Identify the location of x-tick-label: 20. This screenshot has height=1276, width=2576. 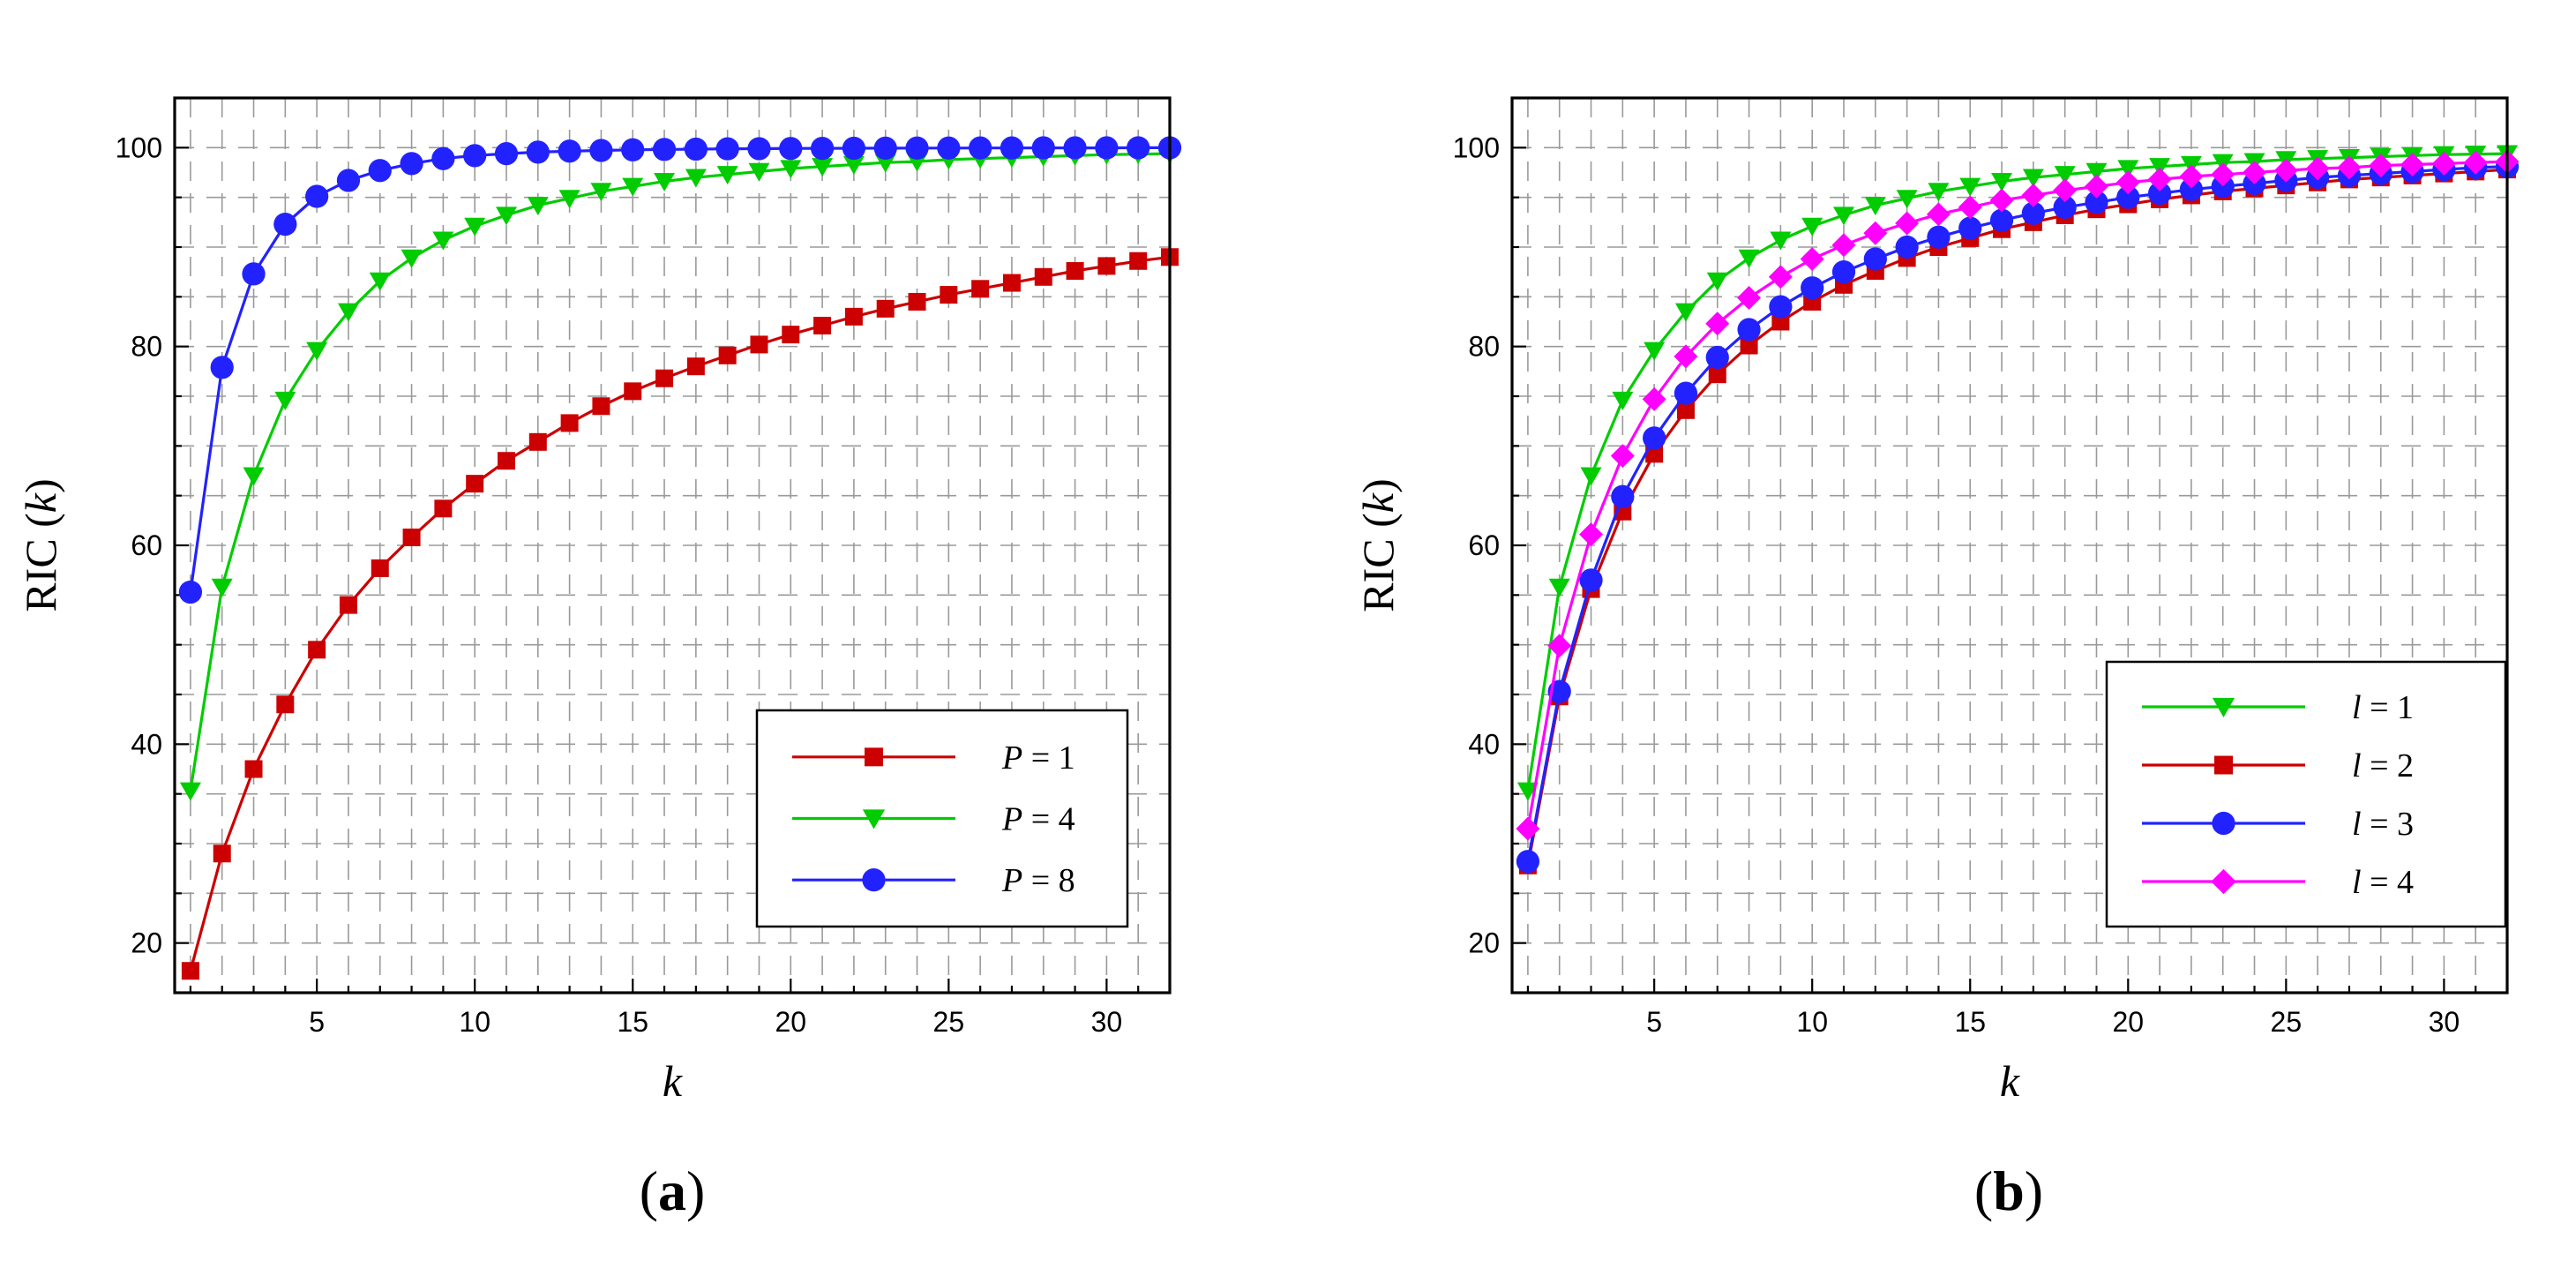
(2128, 1022).